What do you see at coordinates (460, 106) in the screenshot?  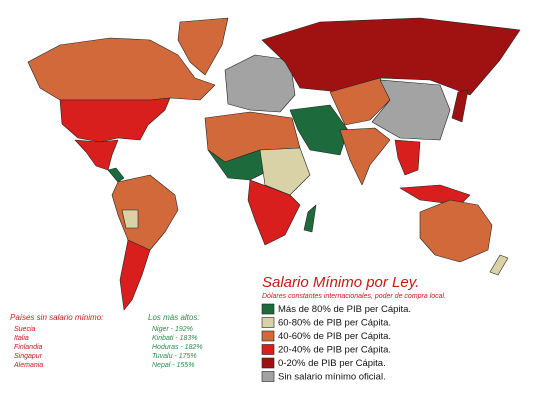 I see `japan` at bounding box center [460, 106].